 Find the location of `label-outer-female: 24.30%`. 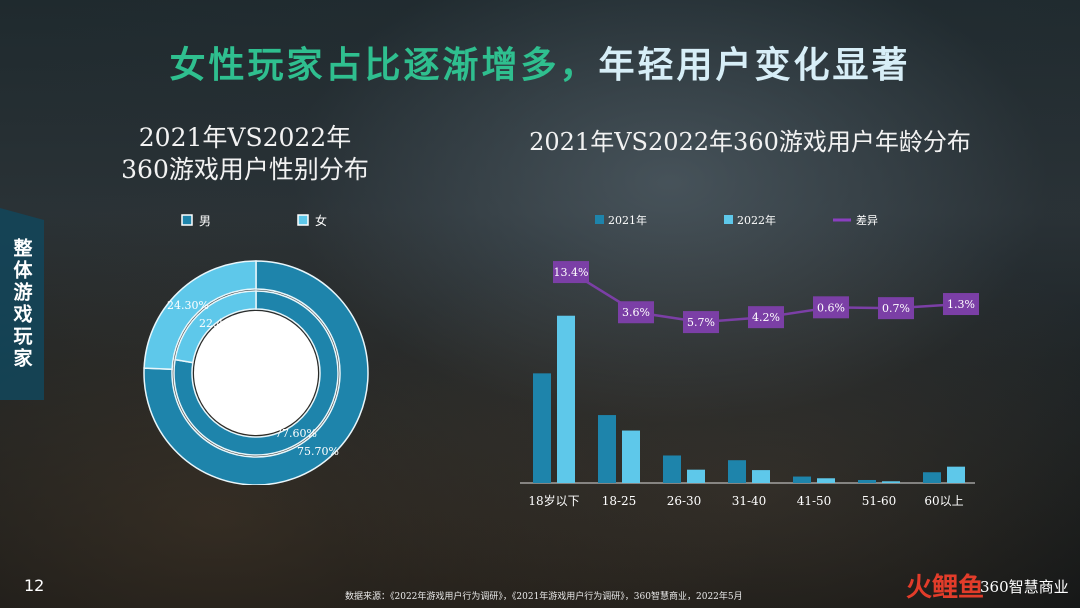

label-outer-female: 24.30% is located at coordinates (188, 305).